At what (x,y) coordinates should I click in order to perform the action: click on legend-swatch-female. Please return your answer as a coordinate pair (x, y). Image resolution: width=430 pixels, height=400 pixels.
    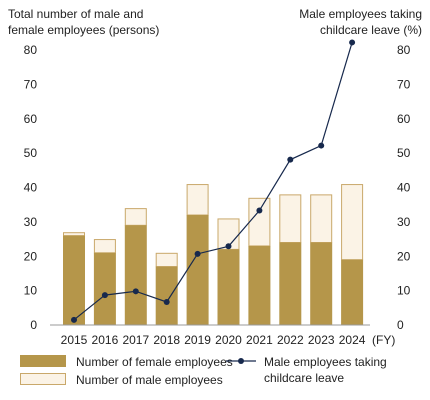
    Looking at the image, I should click on (43, 361).